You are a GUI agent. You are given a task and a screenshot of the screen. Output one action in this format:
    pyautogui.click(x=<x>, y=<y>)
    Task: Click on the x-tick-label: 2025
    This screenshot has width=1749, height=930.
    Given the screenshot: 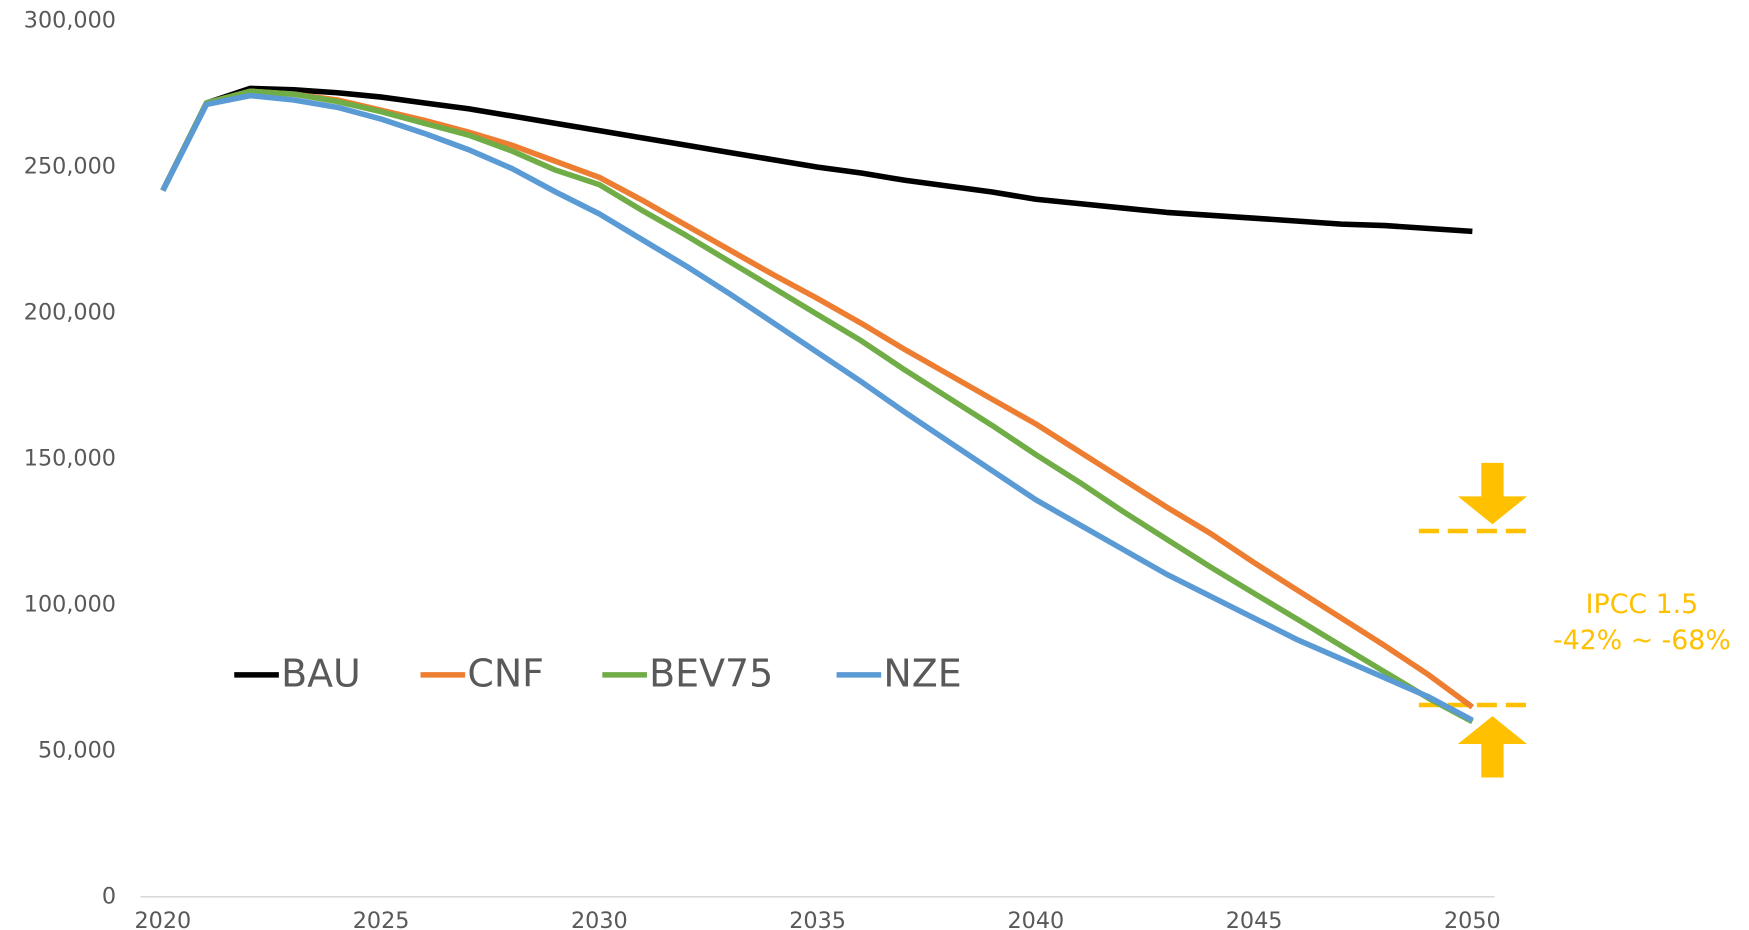 What is the action you would take?
    pyautogui.click(x=381, y=919)
    